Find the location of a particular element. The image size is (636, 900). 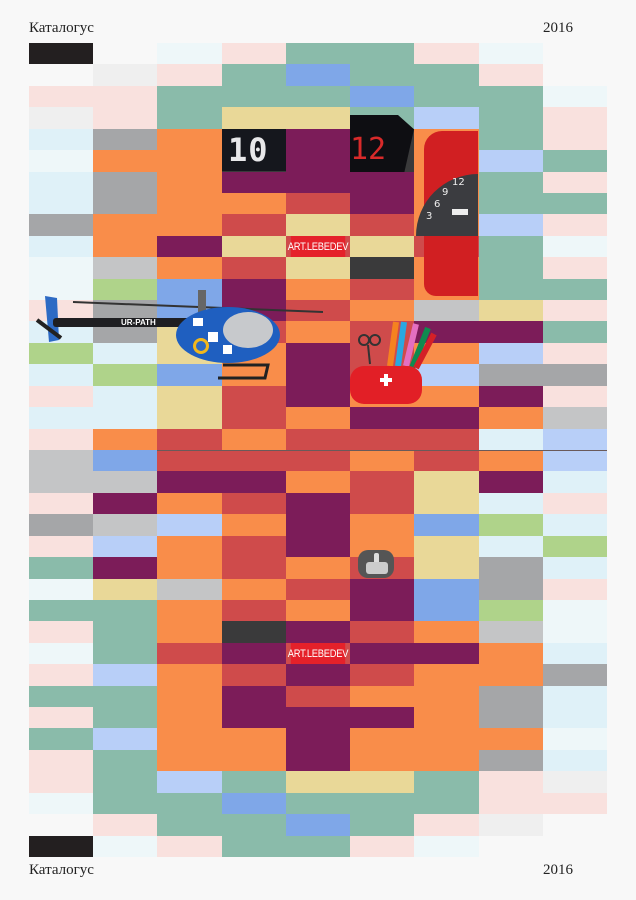

helicopter-icon is located at coordinates (179, 335).